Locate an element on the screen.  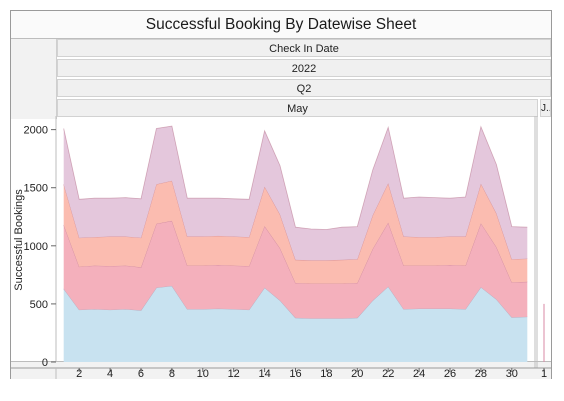
x-tick-label: 30 is located at coordinates (512, 374).